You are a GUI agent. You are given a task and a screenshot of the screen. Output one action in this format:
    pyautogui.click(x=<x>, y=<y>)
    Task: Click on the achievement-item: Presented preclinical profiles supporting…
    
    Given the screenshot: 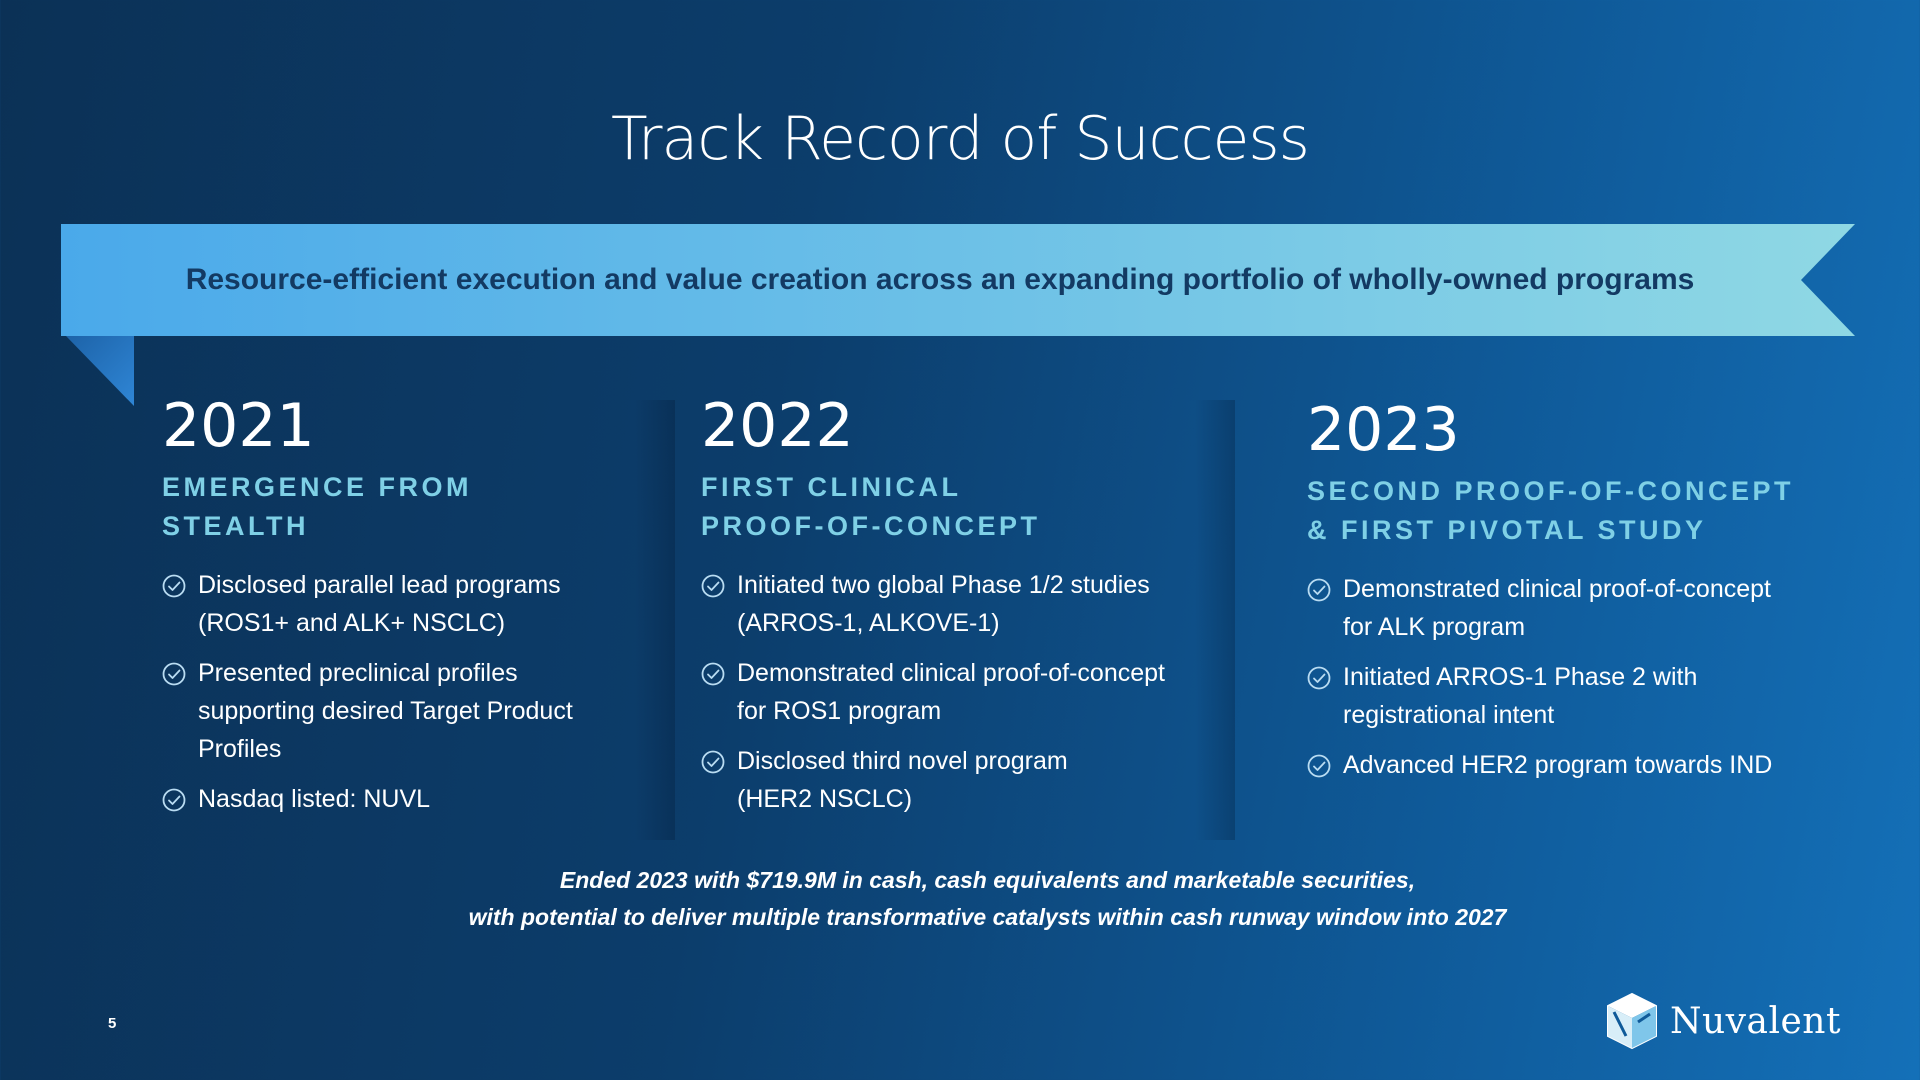 What is the action you would take?
    pyautogui.click(x=402, y=711)
    